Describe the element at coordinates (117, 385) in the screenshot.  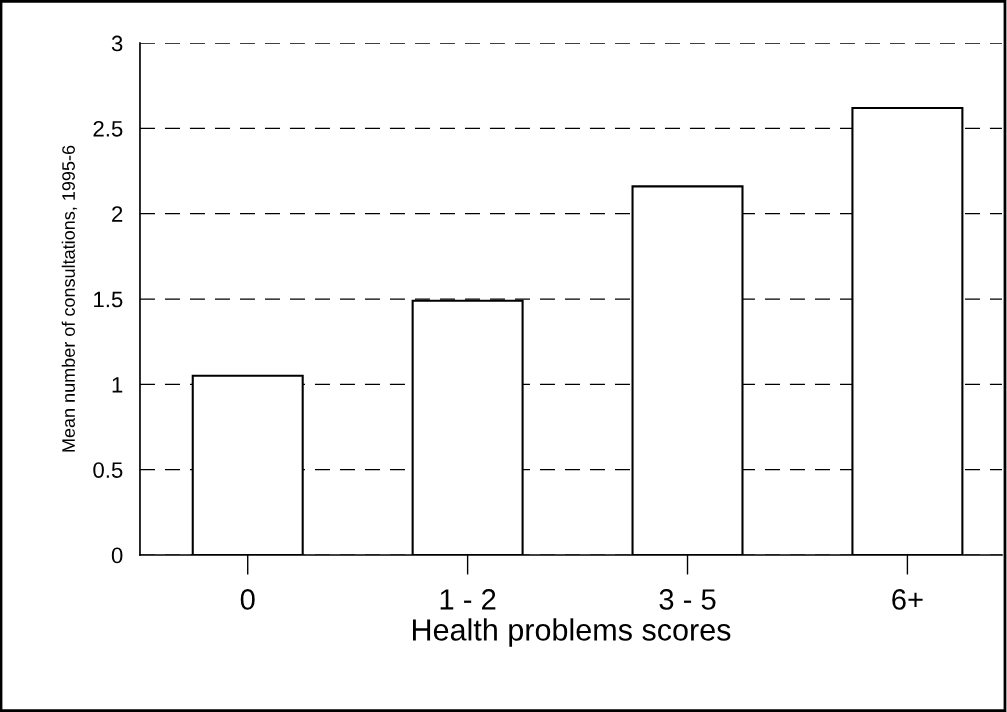
I see `y-tick-label: 1` at that location.